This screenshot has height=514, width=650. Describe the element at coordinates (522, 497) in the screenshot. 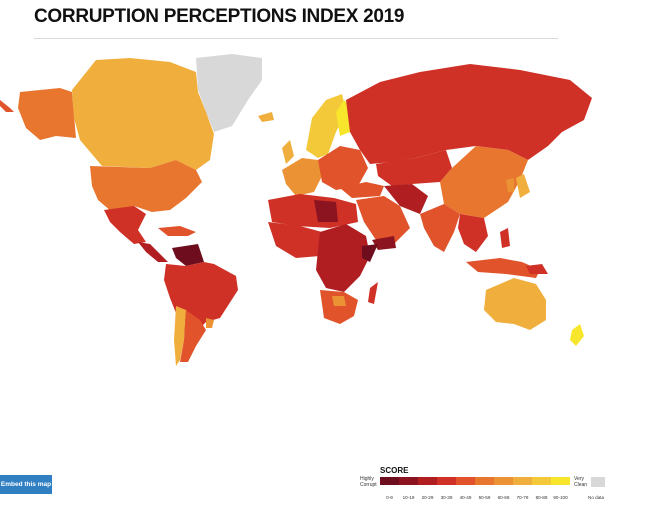

I see `legend-tick-label: 70-79` at that location.